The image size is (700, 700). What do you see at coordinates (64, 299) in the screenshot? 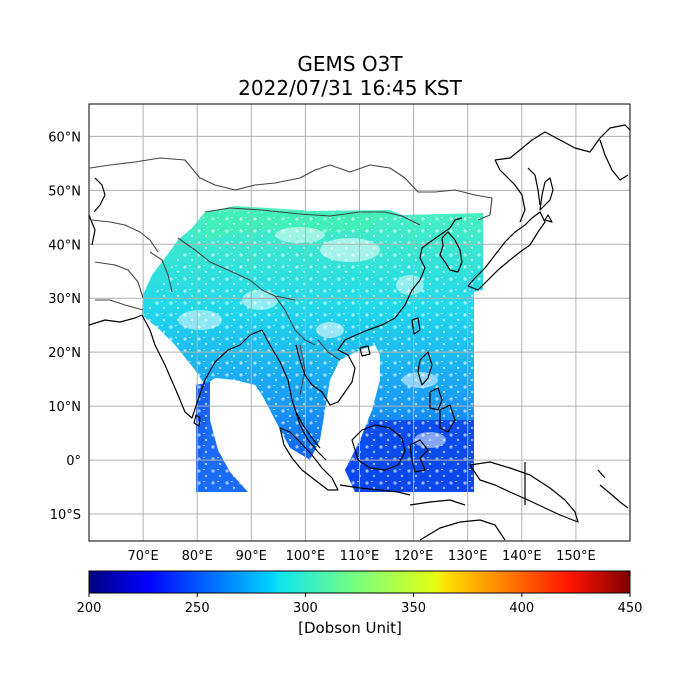
I see `lat-tick-label: 30°N` at bounding box center [64, 299].